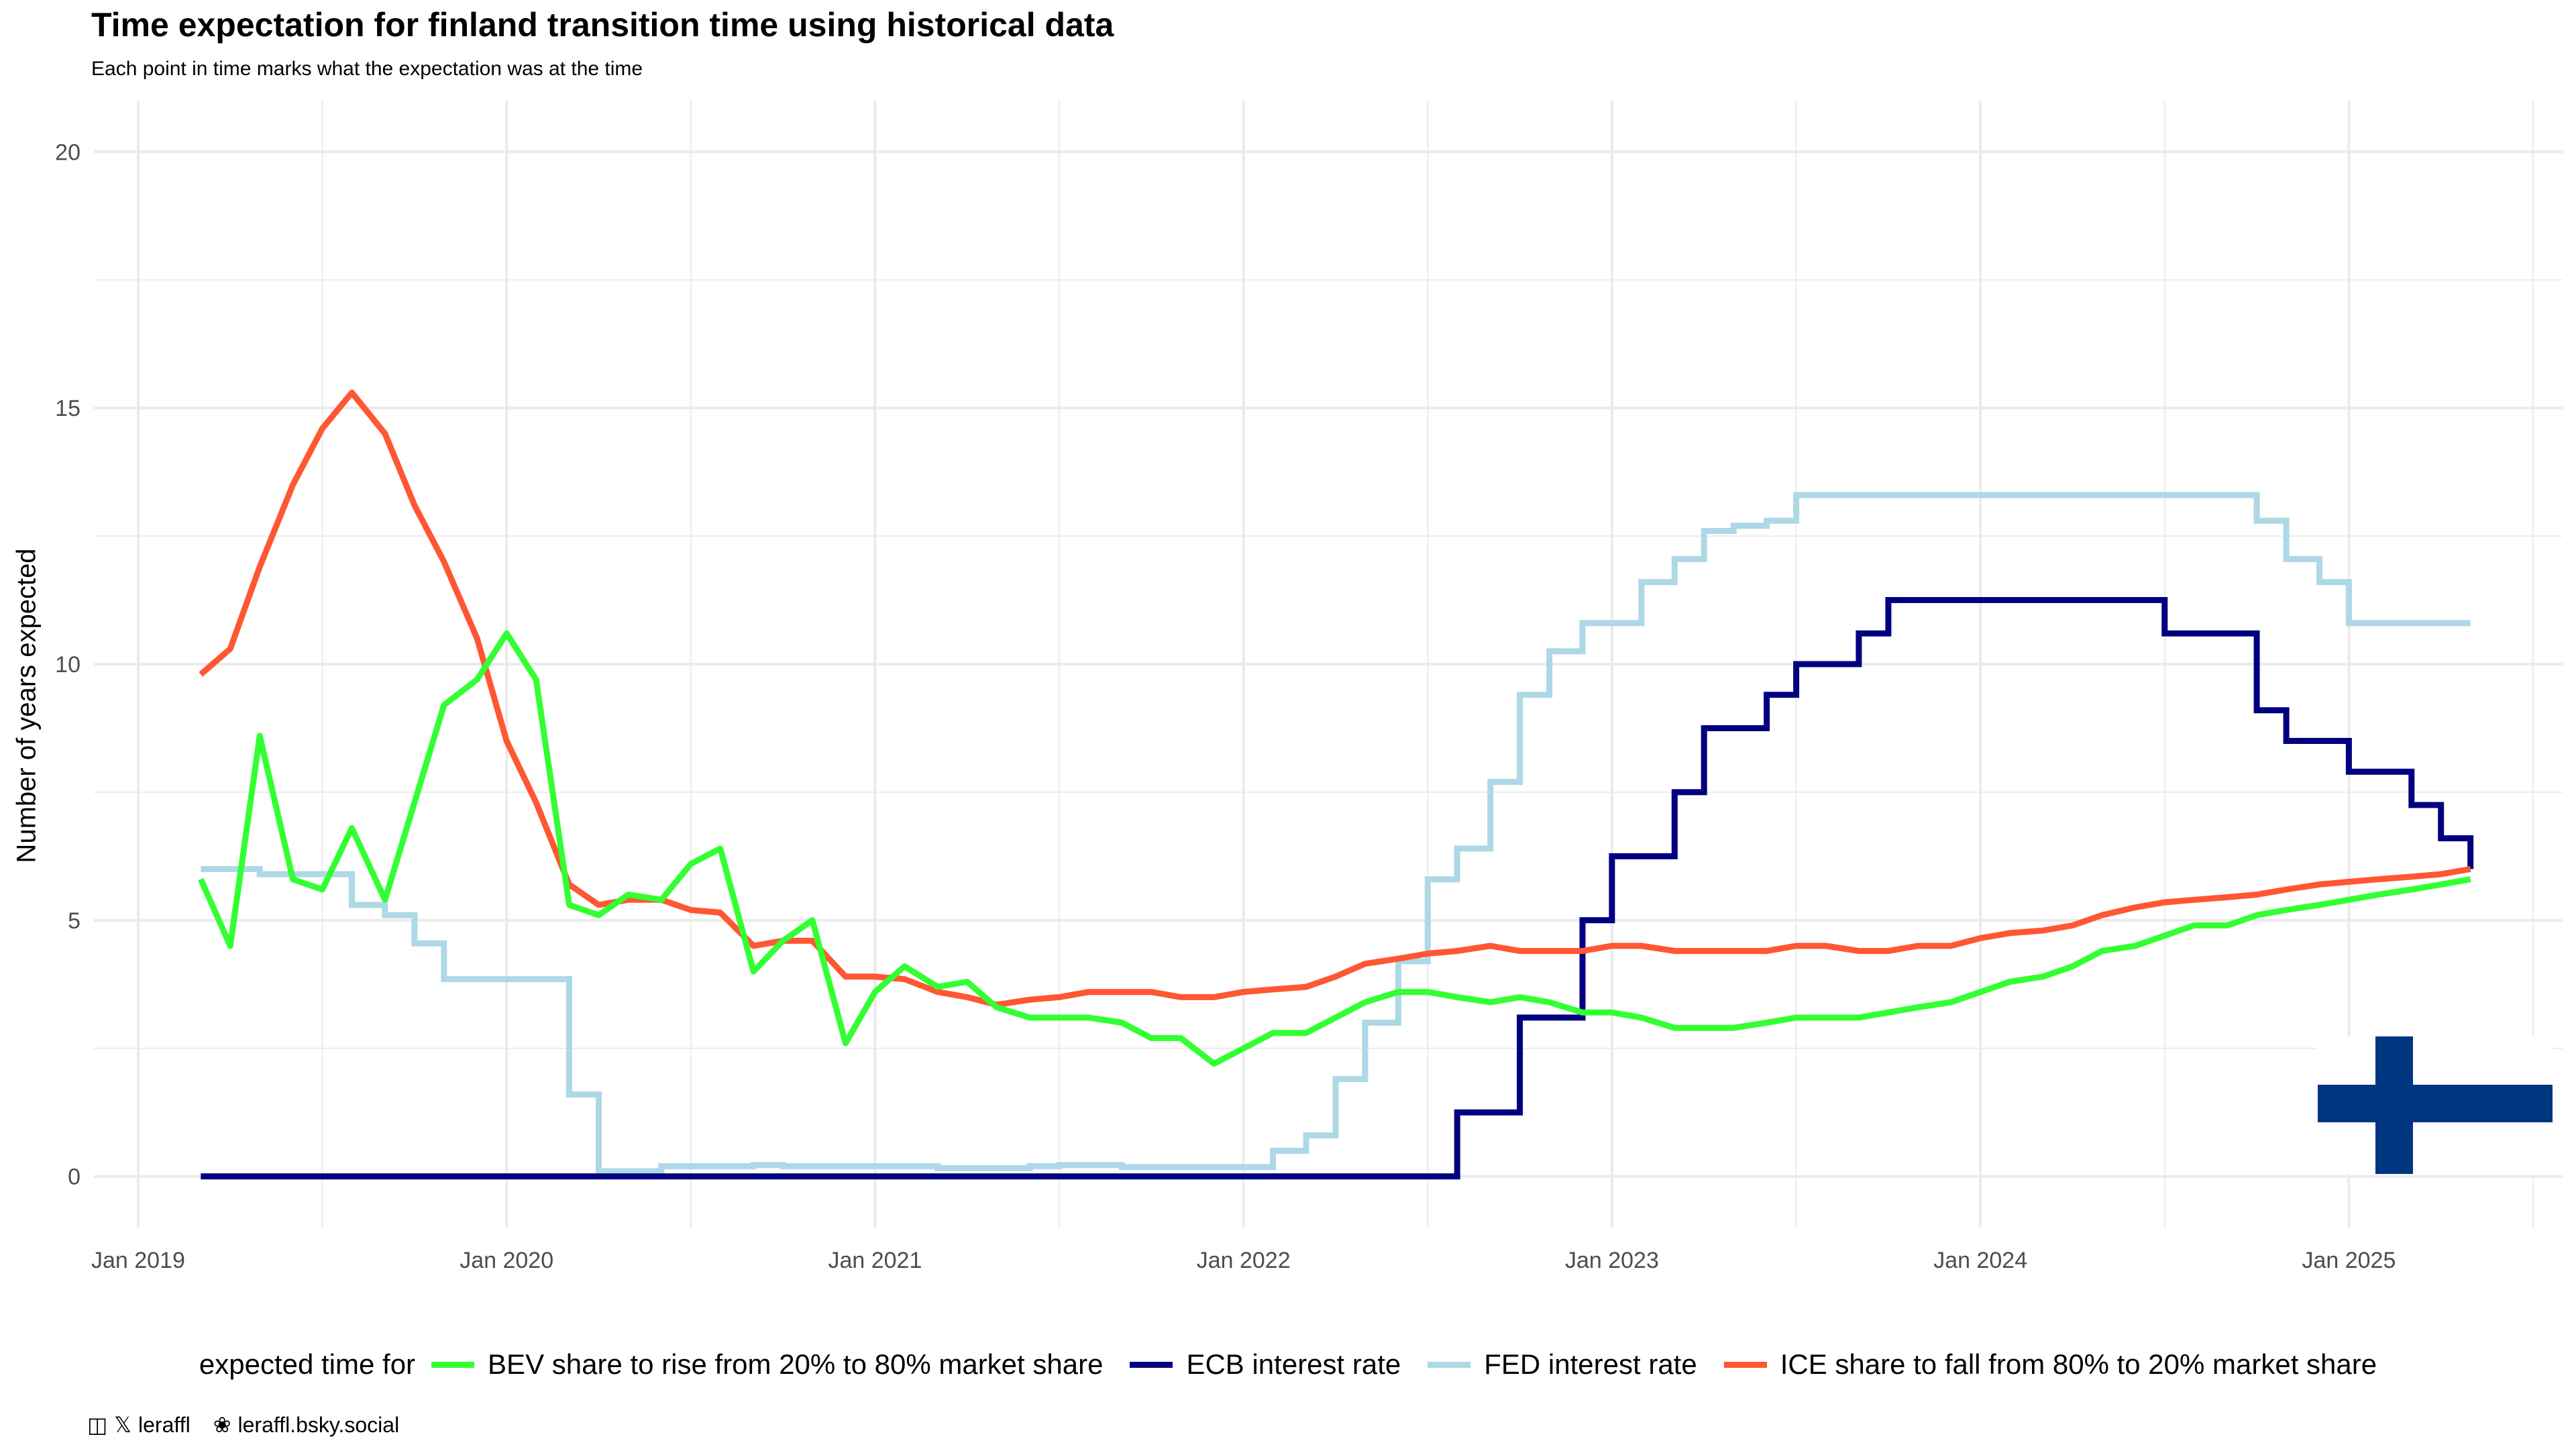  I want to click on finland-flag, so click(2435, 1105).